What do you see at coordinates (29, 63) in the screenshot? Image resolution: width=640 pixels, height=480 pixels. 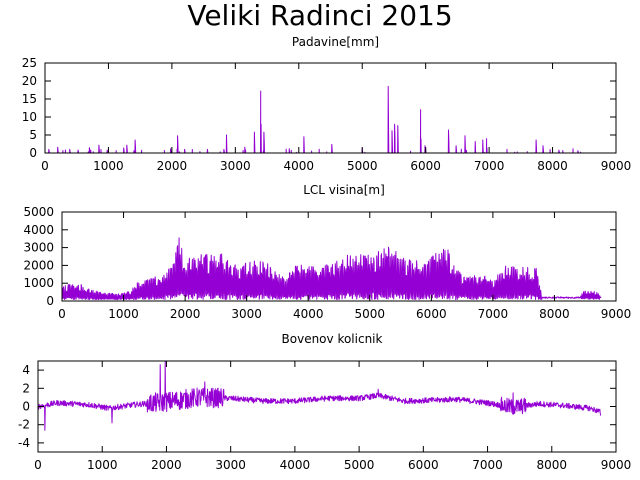 I see `y-tick-label: 25` at bounding box center [29, 63].